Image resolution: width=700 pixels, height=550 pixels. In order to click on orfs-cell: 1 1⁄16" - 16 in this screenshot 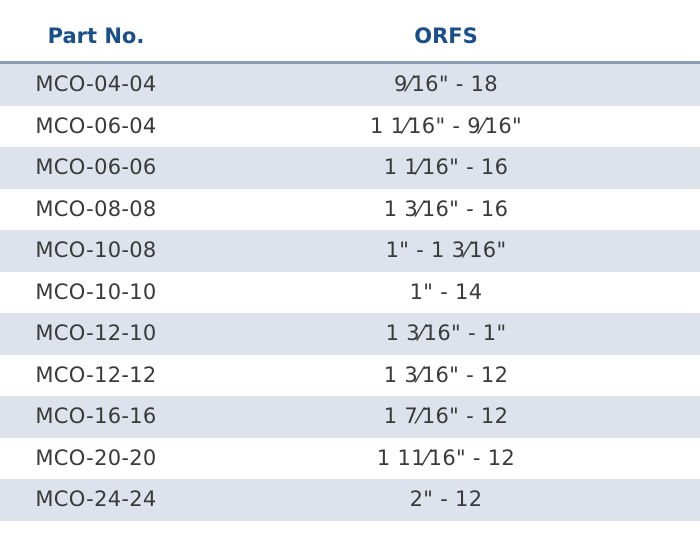, I will do `click(446, 167)`.